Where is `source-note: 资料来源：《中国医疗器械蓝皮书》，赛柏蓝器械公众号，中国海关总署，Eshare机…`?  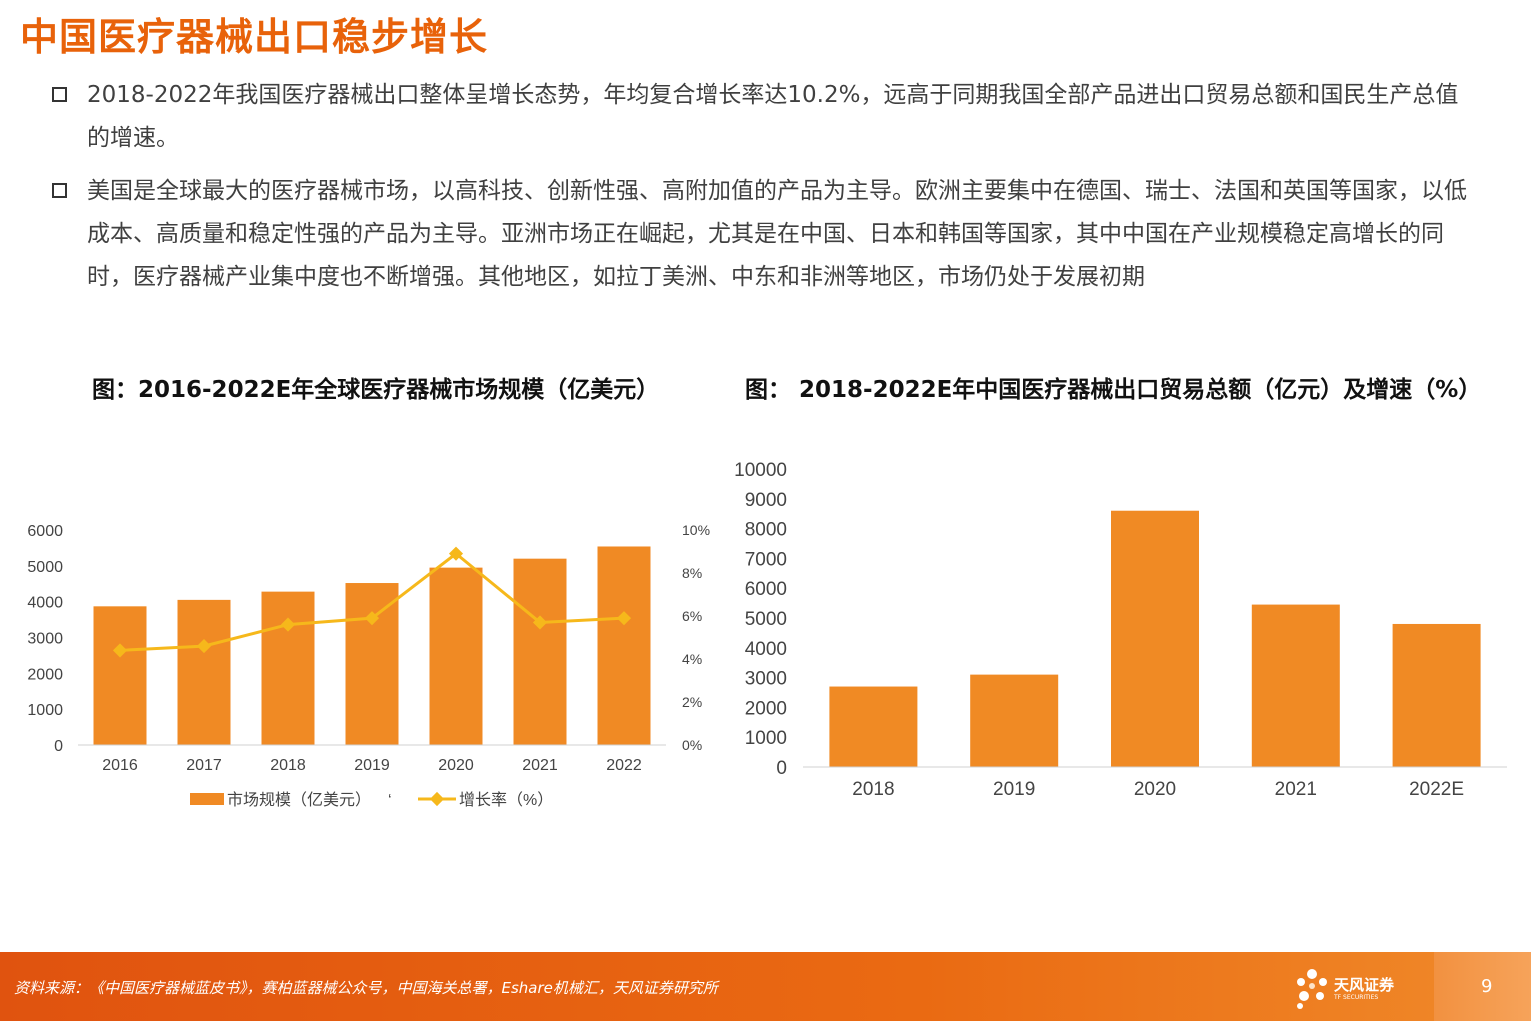
source-note: 资料来源：《中国医疗器械蓝皮书》，赛柏蓝器械公众号，中国海关总署，Eshare机… is located at coordinates (366, 988).